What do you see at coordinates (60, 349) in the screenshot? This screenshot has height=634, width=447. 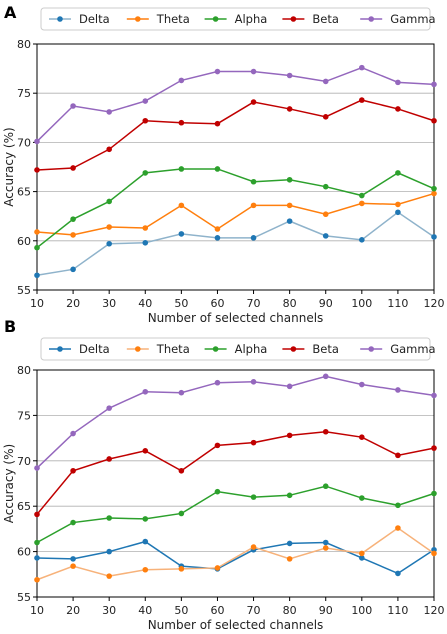 I see `legend-marker-delta` at bounding box center [60, 349].